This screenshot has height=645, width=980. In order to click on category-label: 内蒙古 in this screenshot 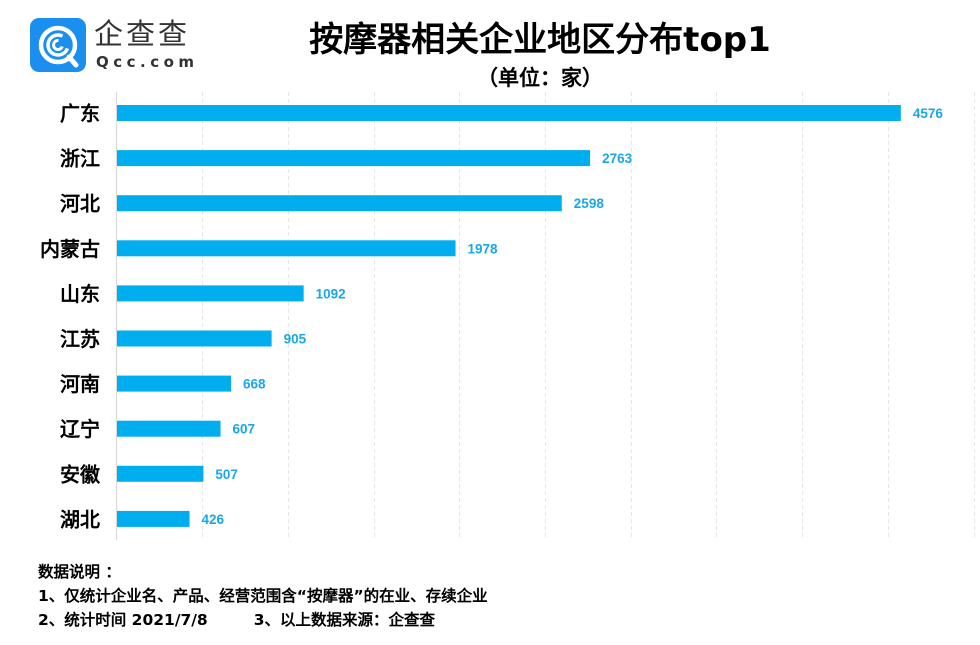, I will do `click(70, 249)`.